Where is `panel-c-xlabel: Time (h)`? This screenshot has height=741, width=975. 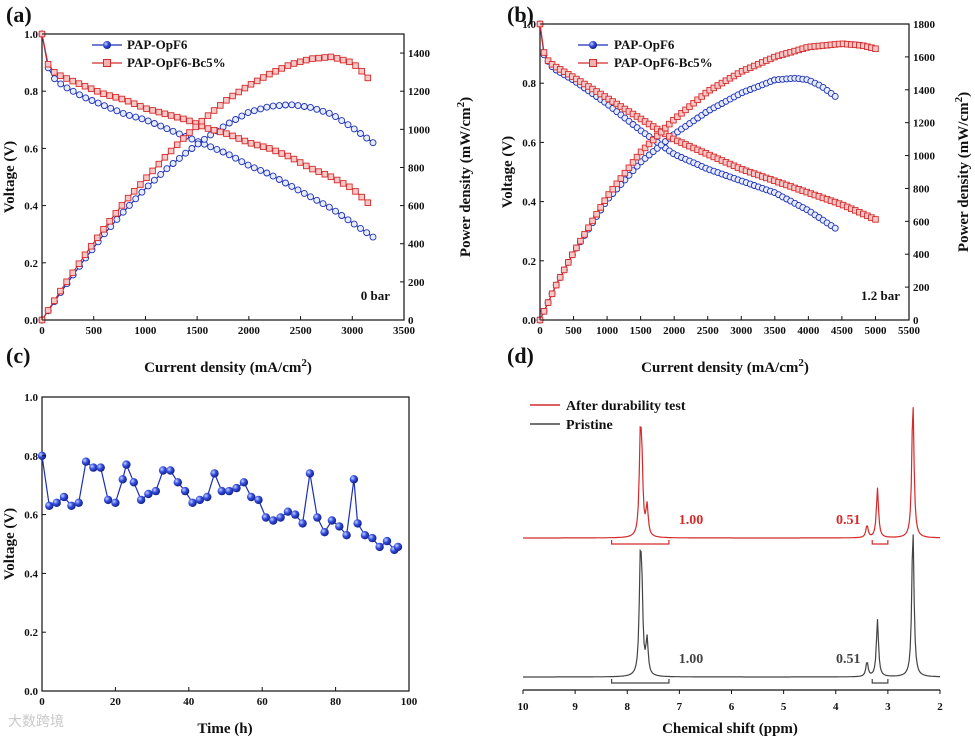 panel-c-xlabel: Time (h) is located at coordinates (224, 729).